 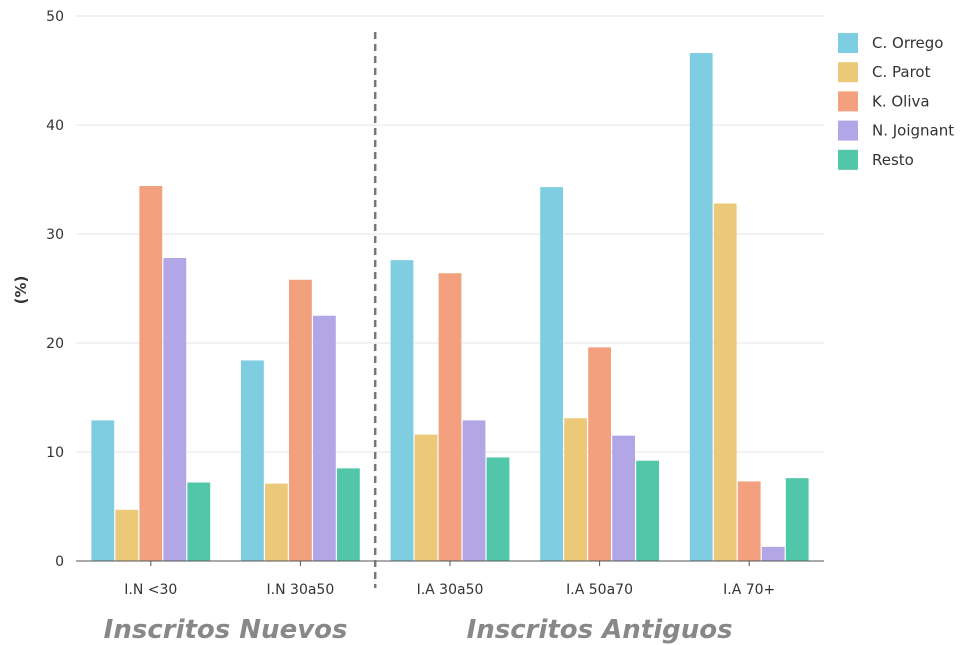 What do you see at coordinates (55, 453) in the screenshot?
I see `y-tick-label: 10` at bounding box center [55, 453].